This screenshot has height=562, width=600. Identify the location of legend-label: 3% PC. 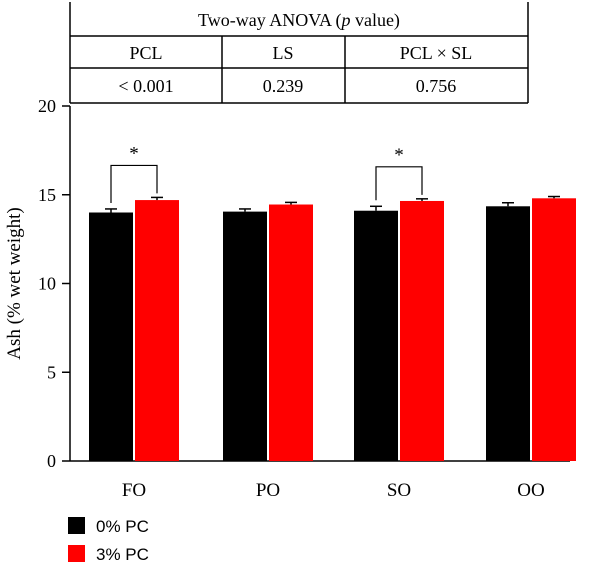
(122, 553).